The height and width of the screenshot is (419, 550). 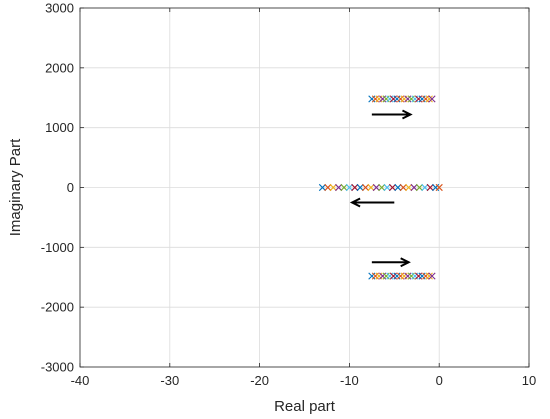 I want to click on y-tick-label: -3000, so click(x=57, y=367).